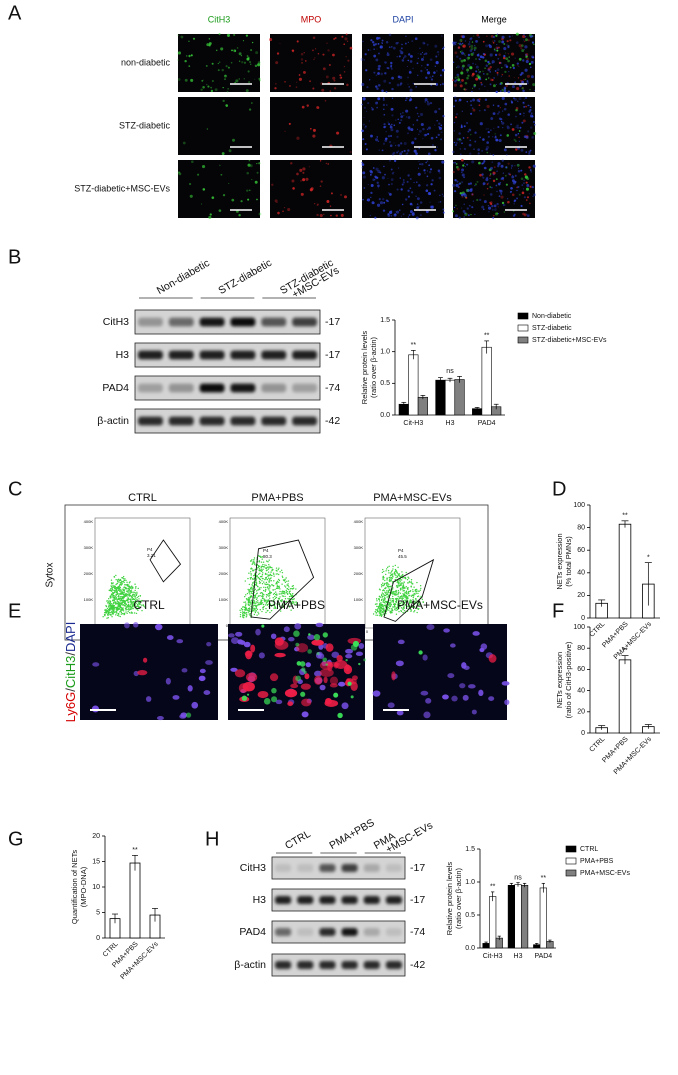  Describe the element at coordinates (568, 679) in the screenshot. I see `y-axis-label: (ratio of CitH3-positive)` at that location.